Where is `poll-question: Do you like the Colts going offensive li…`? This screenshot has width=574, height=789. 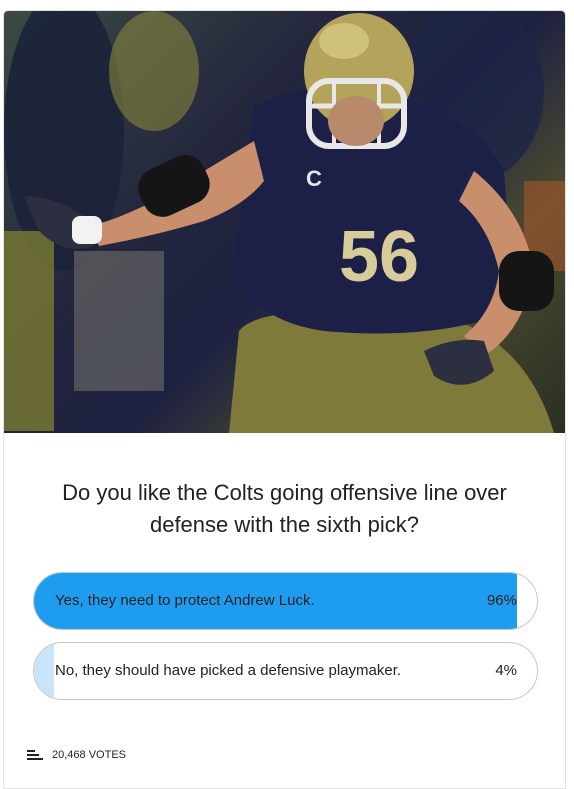
poll-question: Do you like the Colts going offensive li… is located at coordinates (284, 508).